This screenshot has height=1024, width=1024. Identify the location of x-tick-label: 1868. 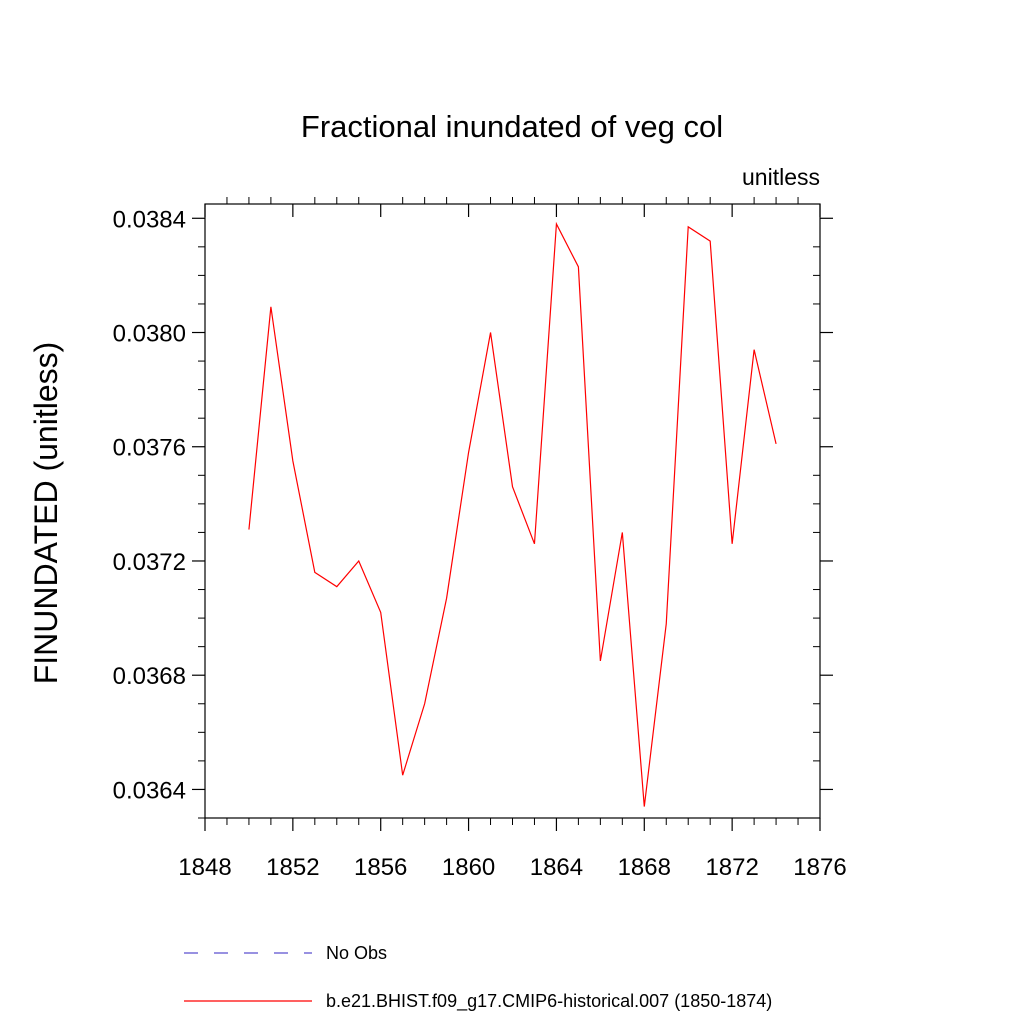
(644, 867).